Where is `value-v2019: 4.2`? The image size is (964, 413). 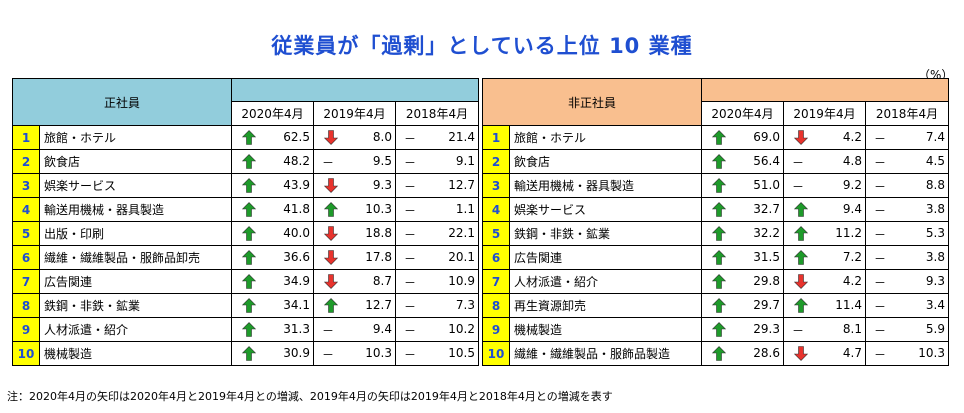 value-v2019: 4.2 is located at coordinates (852, 137).